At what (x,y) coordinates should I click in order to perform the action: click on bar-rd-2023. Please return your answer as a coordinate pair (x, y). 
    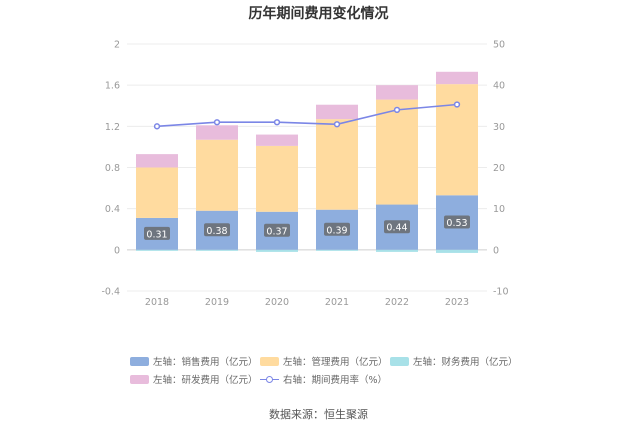
    Looking at the image, I should click on (457, 78).